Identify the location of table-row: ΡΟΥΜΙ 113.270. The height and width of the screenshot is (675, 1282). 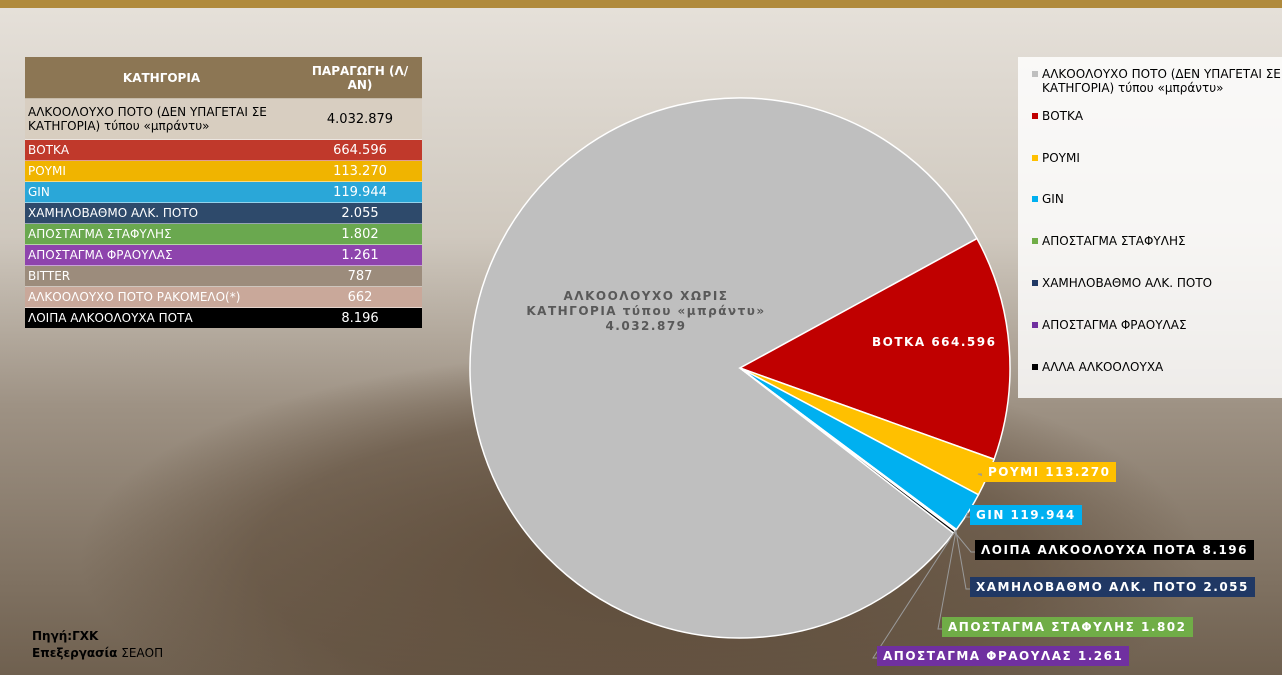
(223, 171).